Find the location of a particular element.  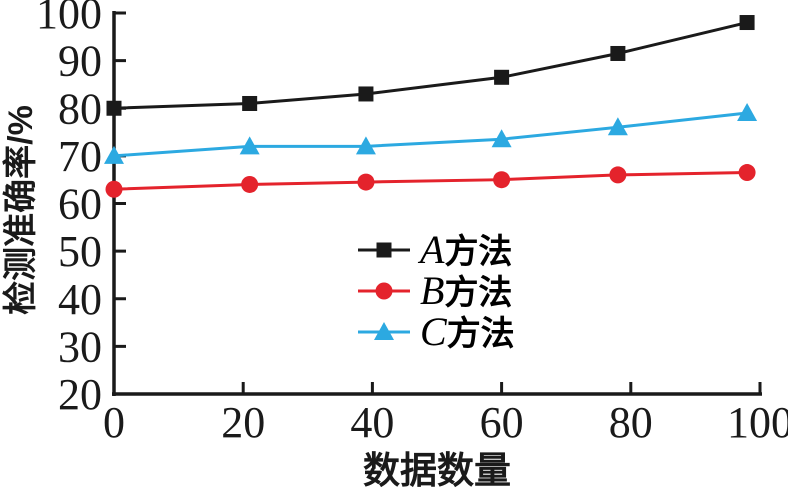

legend-item-1: B方法 is located at coordinates (435, 290).